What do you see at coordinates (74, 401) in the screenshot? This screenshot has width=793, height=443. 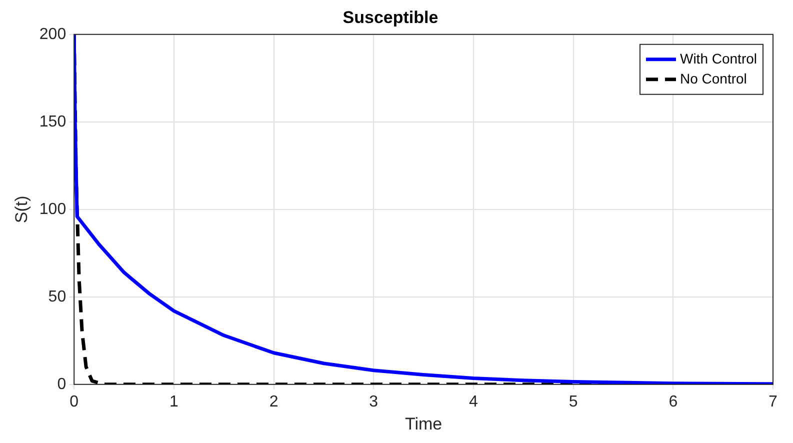 I see `x-tick-label: 0` at bounding box center [74, 401].